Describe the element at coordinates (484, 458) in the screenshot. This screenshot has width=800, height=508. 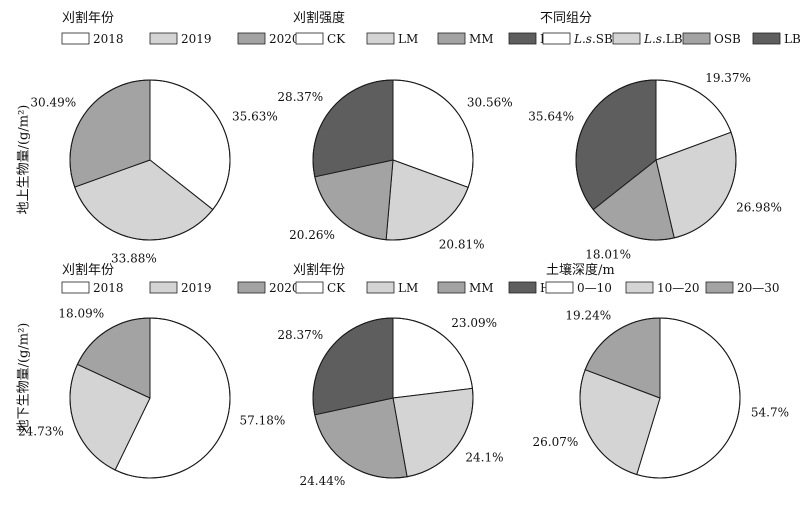
I see `data-label: 24.1%` at that location.